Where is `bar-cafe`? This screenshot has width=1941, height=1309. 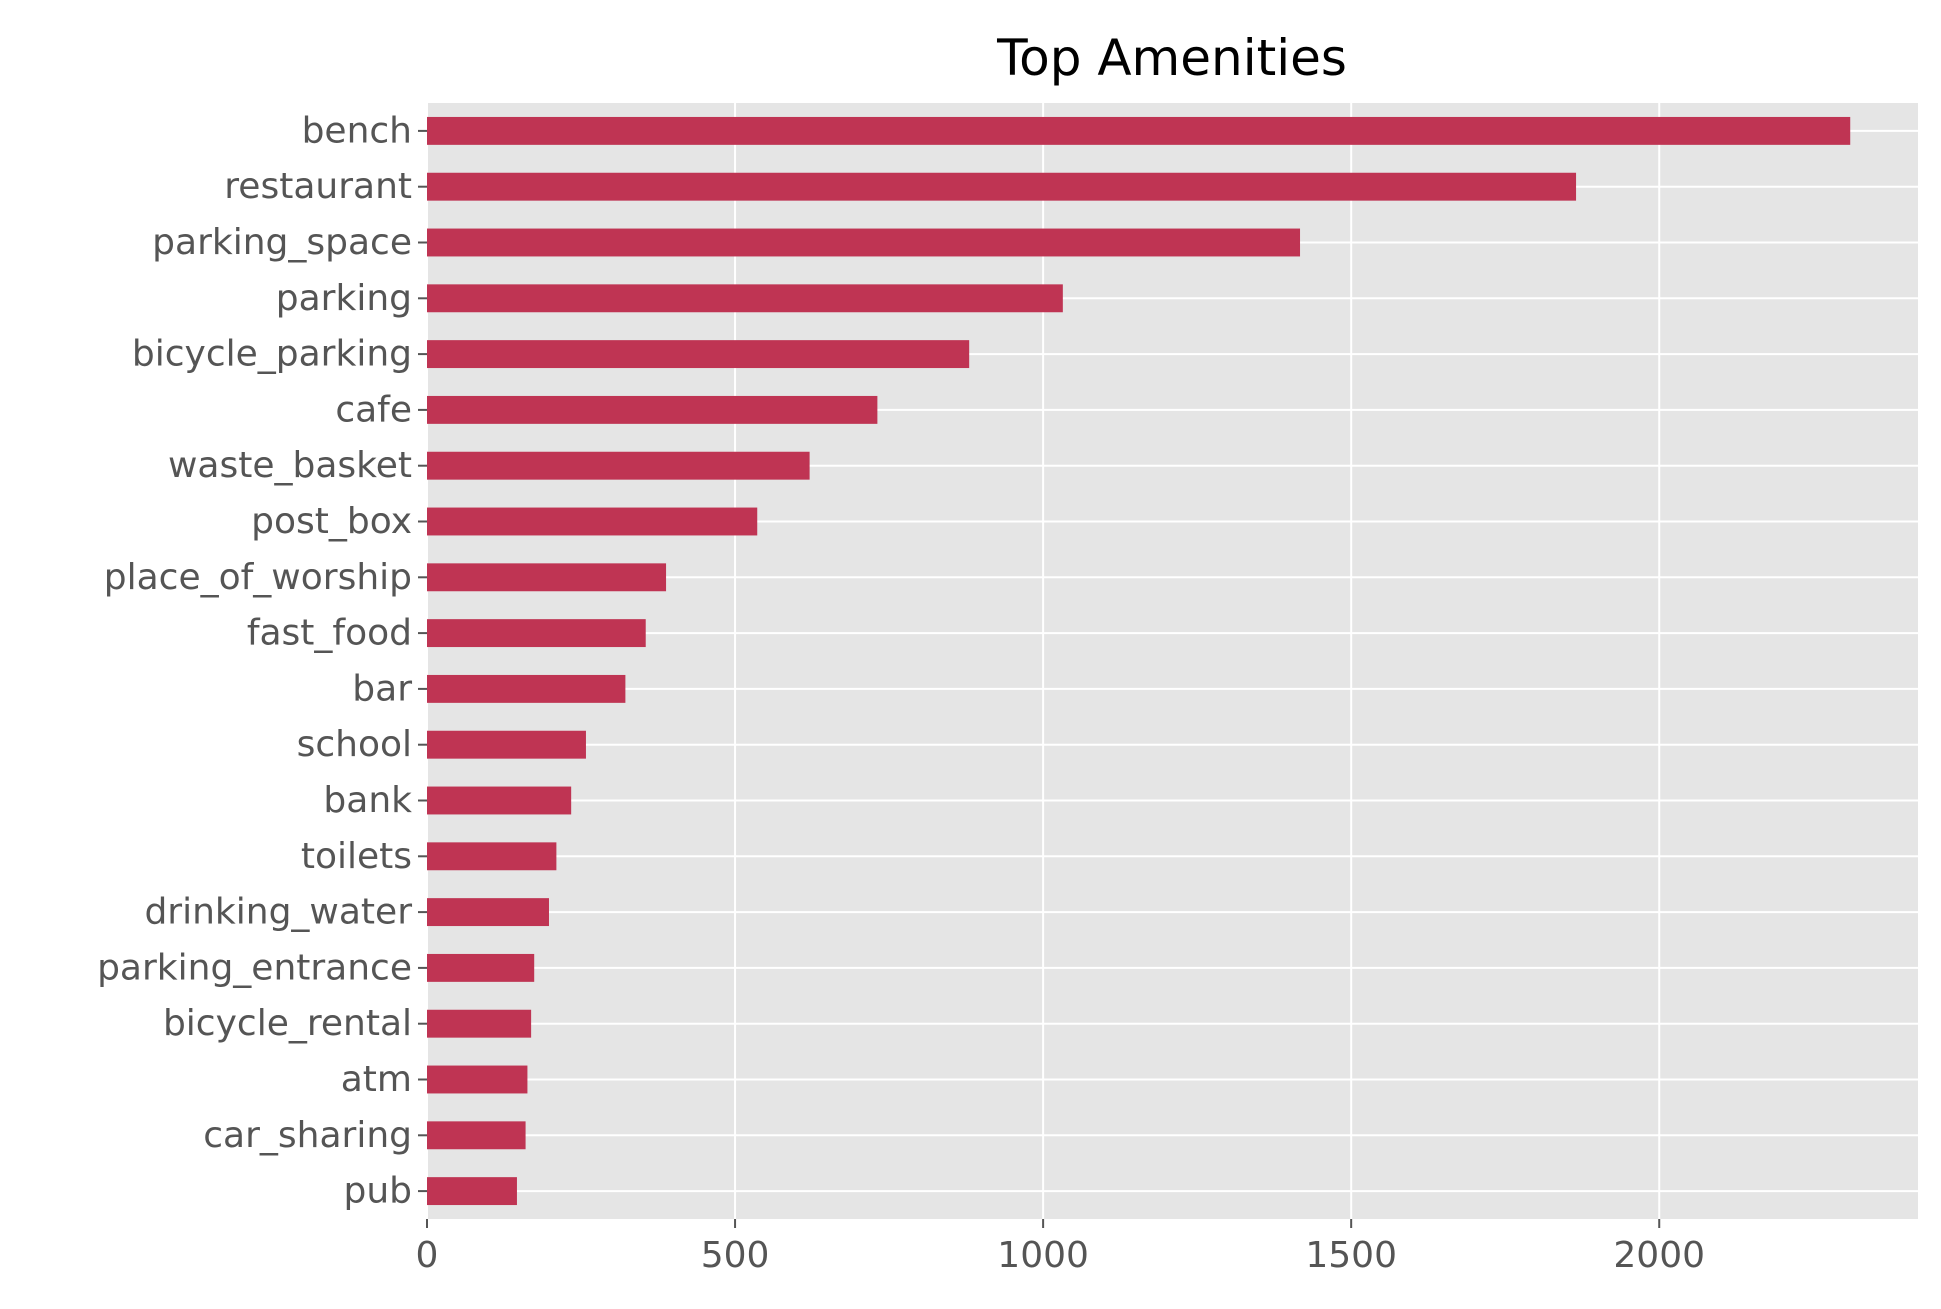 bar-cafe is located at coordinates (652, 409).